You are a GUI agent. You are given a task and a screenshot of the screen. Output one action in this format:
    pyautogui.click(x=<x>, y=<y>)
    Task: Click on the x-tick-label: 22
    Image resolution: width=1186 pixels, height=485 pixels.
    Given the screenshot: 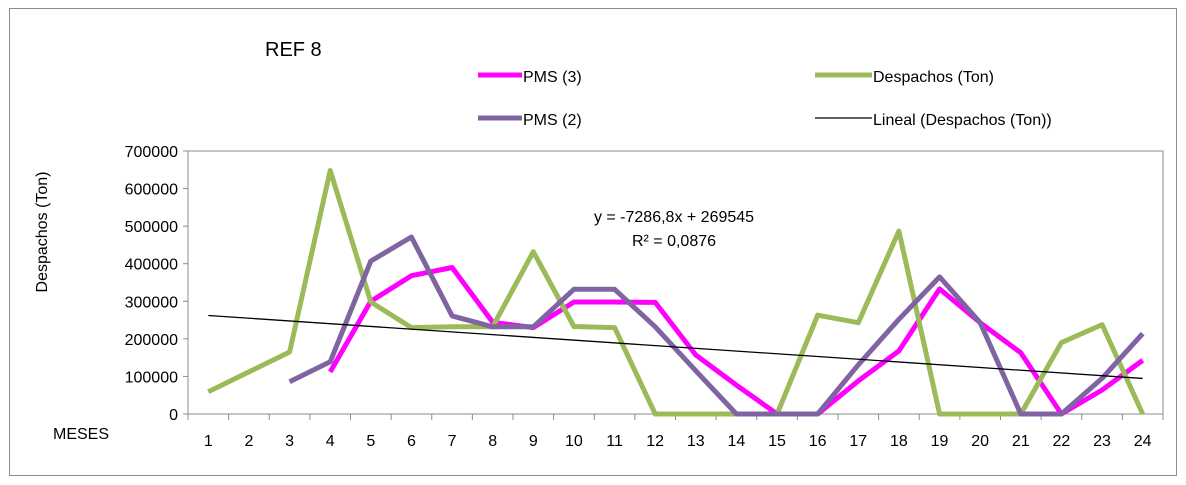 What is the action you would take?
    pyautogui.click(x=1062, y=441)
    